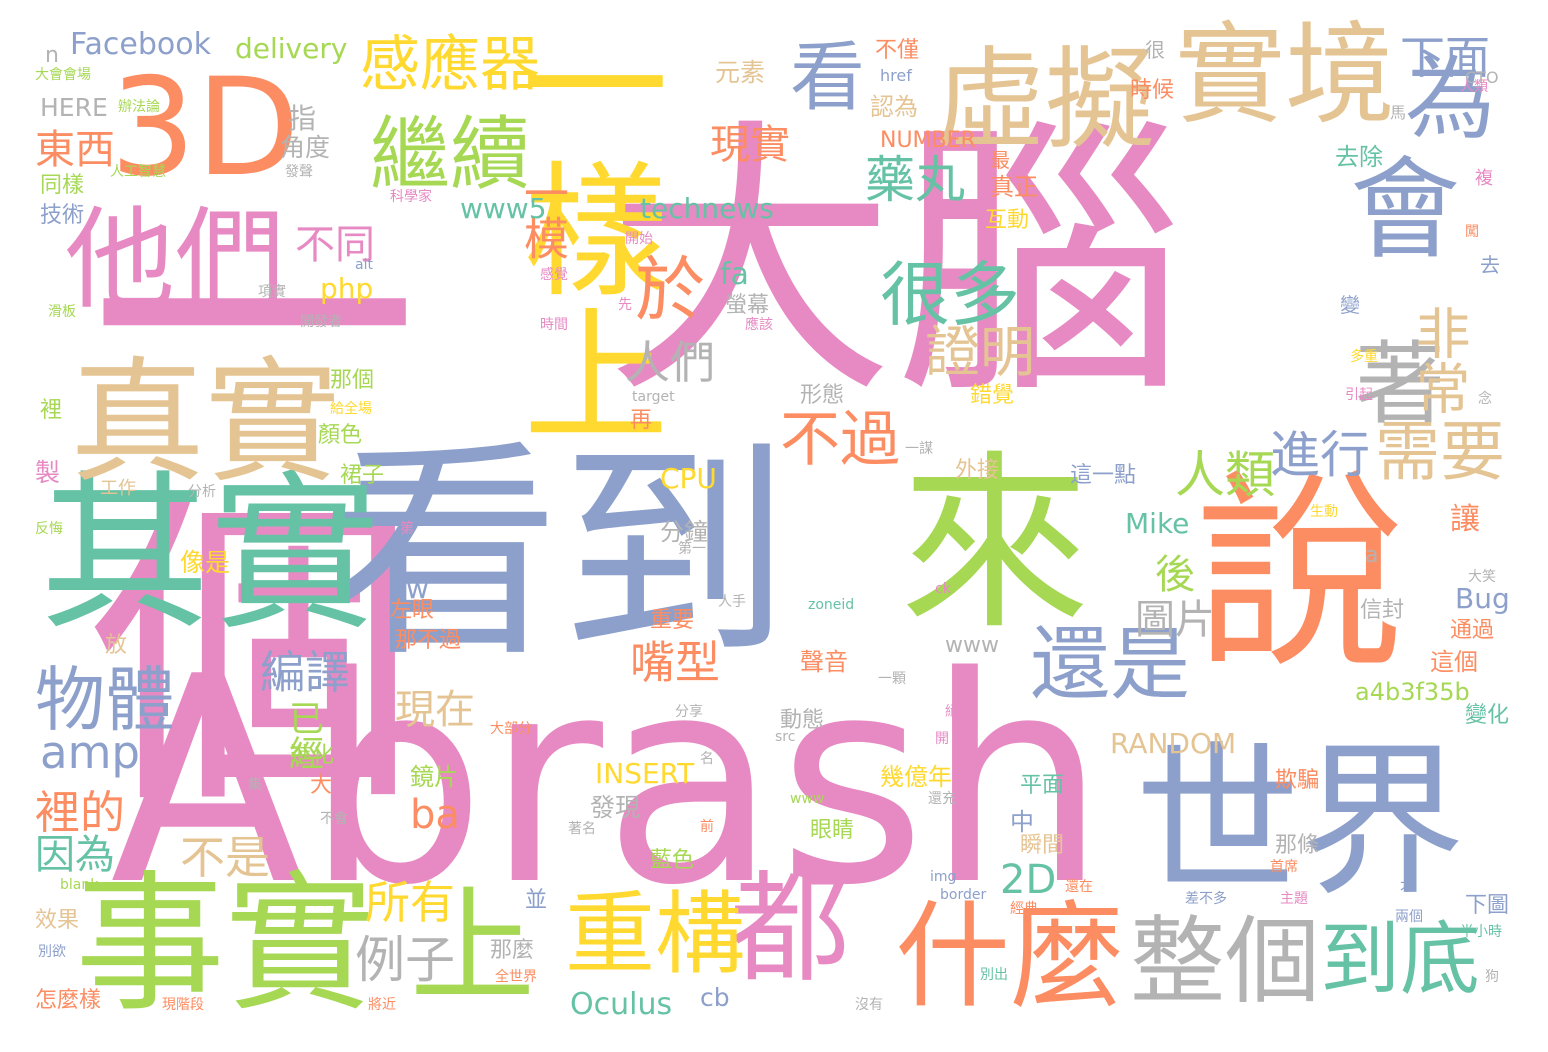 The image size is (1548, 1052). Describe the element at coordinates (915, 180) in the screenshot. I see `word-yaowan: 藥丸` at that location.